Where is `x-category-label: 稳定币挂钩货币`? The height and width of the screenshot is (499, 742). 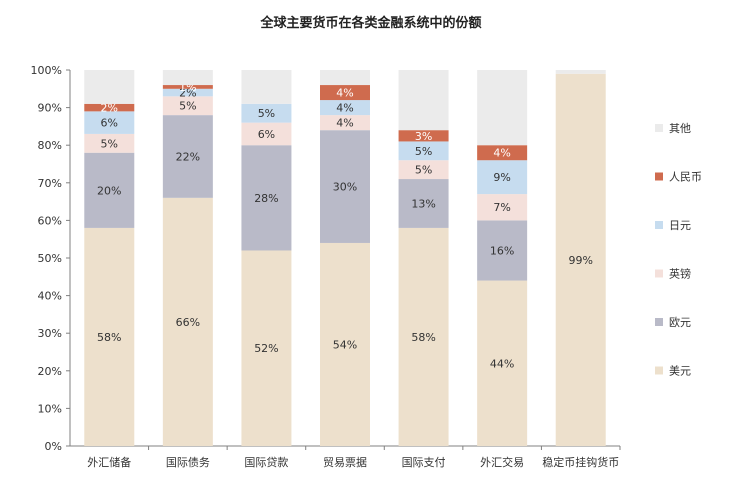 x-category-label: 稳定币挂钩货币 is located at coordinates (580, 462).